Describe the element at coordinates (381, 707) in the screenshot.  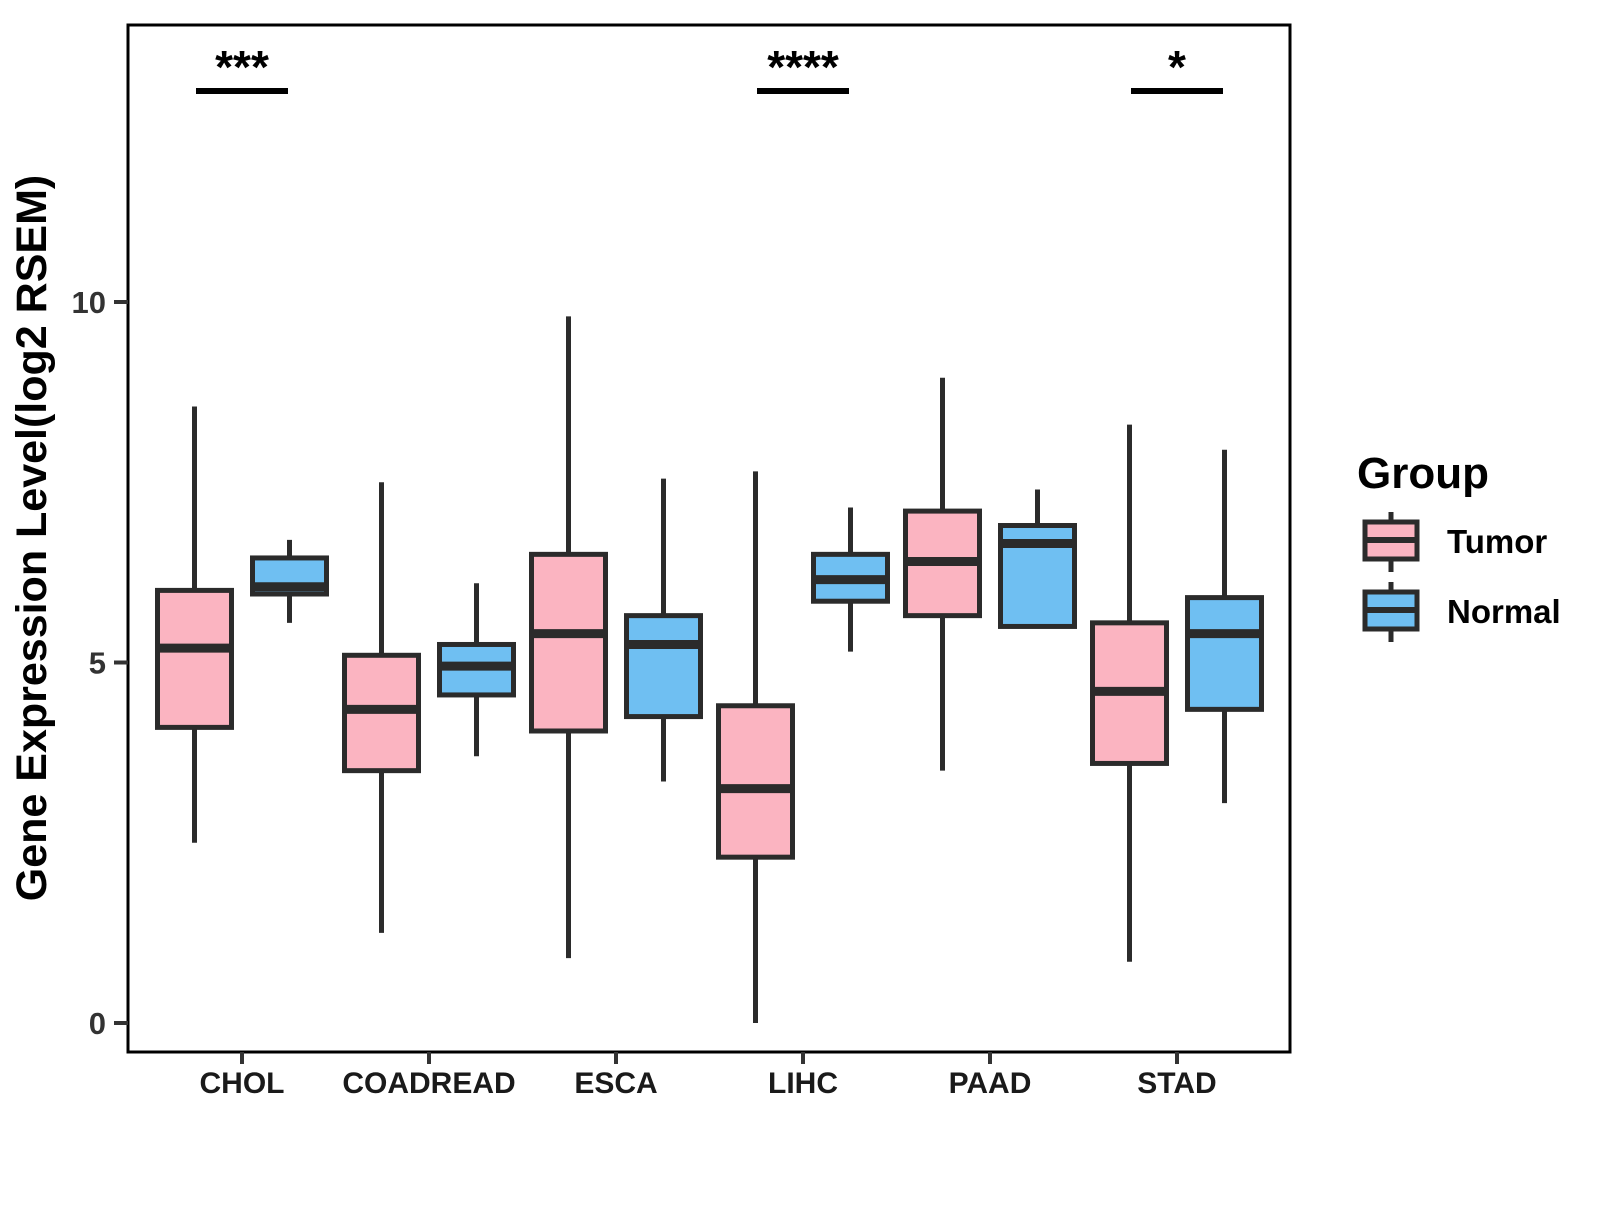
I see `box-tumor-coadread` at that location.